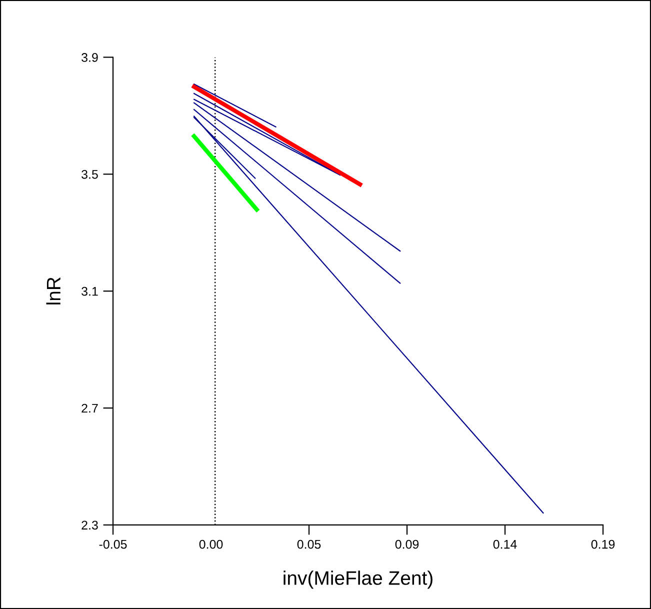  I want to click on y-tick-label: 3.1, so click(90, 291).